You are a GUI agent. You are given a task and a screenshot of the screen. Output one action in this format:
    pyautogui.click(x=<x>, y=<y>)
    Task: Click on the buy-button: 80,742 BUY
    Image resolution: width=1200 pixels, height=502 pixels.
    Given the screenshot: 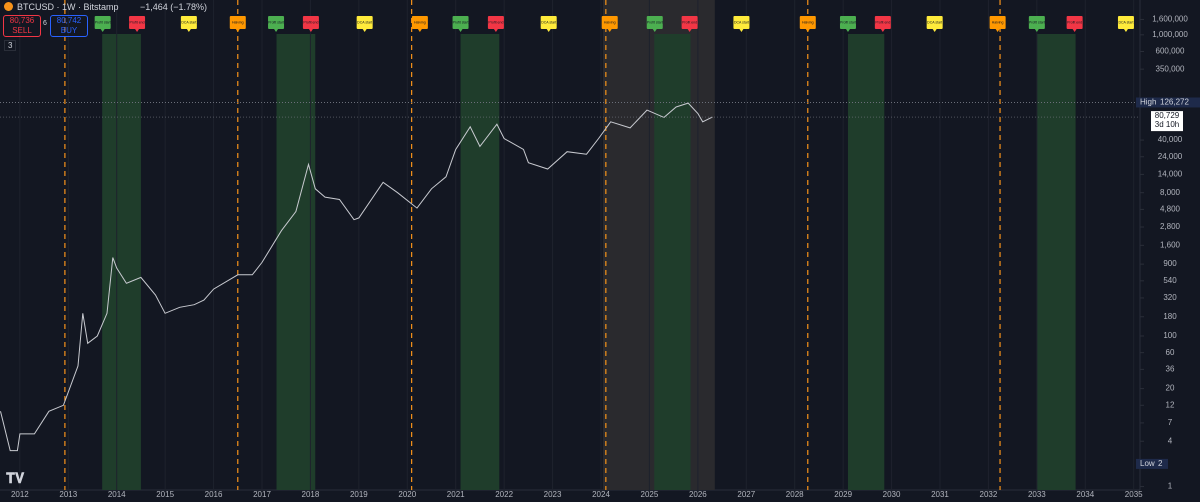 What is the action you would take?
    pyautogui.click(x=69, y=26)
    